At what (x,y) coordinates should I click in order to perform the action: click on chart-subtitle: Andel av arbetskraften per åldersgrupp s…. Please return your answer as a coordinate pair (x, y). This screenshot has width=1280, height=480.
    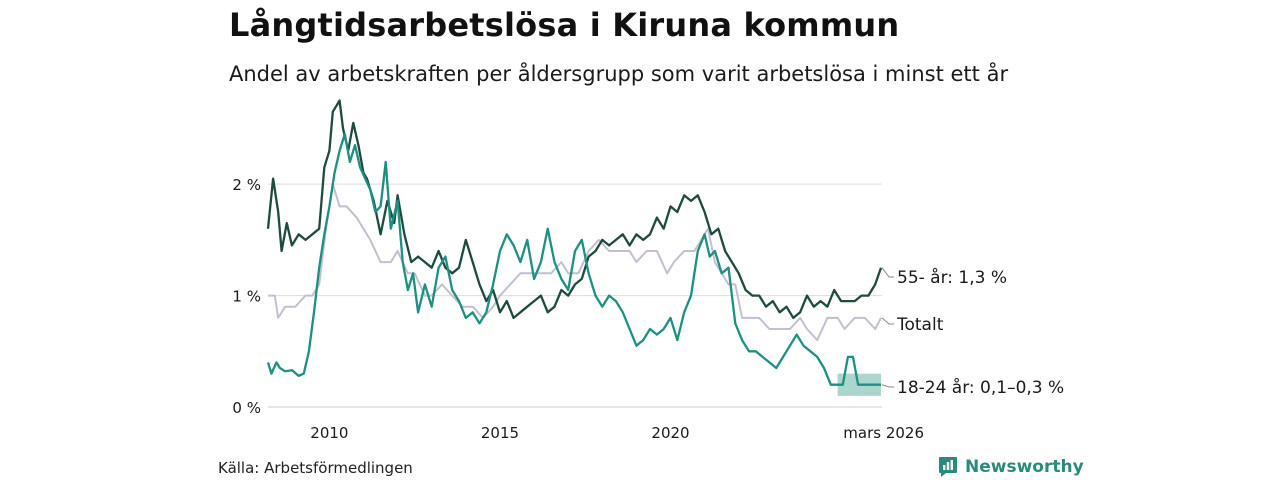
    Looking at the image, I should click on (619, 74).